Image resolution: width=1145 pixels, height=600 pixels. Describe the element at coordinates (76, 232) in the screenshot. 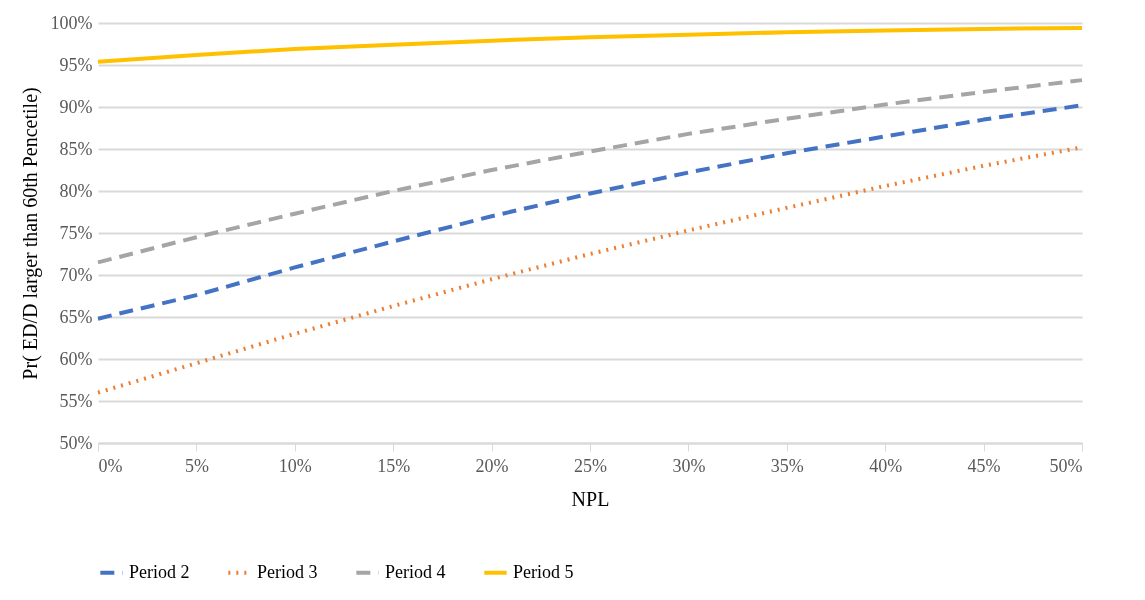

I see `y-tick-label: 75%` at that location.